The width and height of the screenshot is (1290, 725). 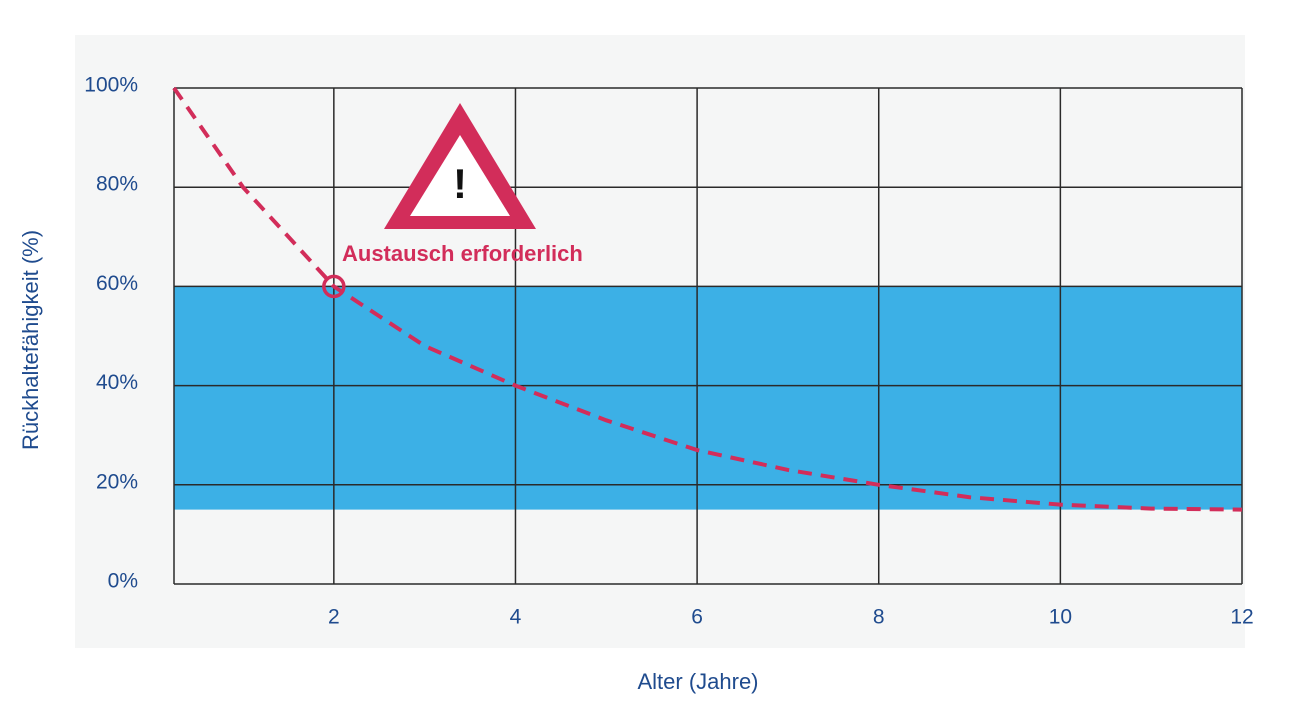 I want to click on y-tick-label: 0%, so click(x=123, y=581).